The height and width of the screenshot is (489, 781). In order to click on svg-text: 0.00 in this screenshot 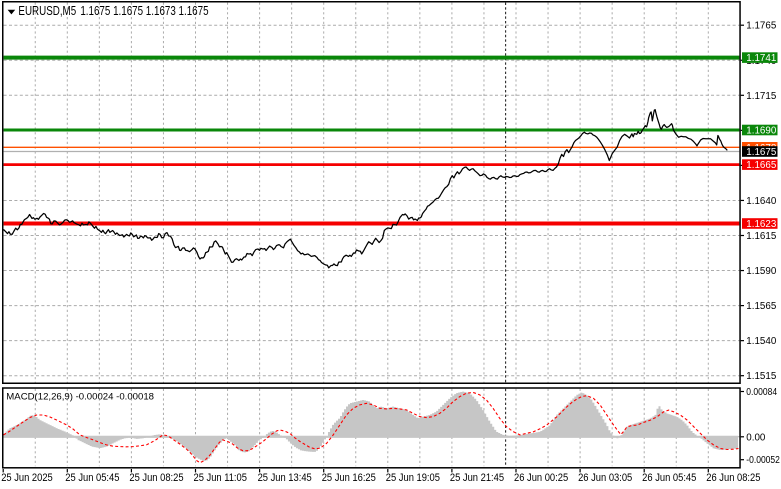, I will do `click(756, 437)`.